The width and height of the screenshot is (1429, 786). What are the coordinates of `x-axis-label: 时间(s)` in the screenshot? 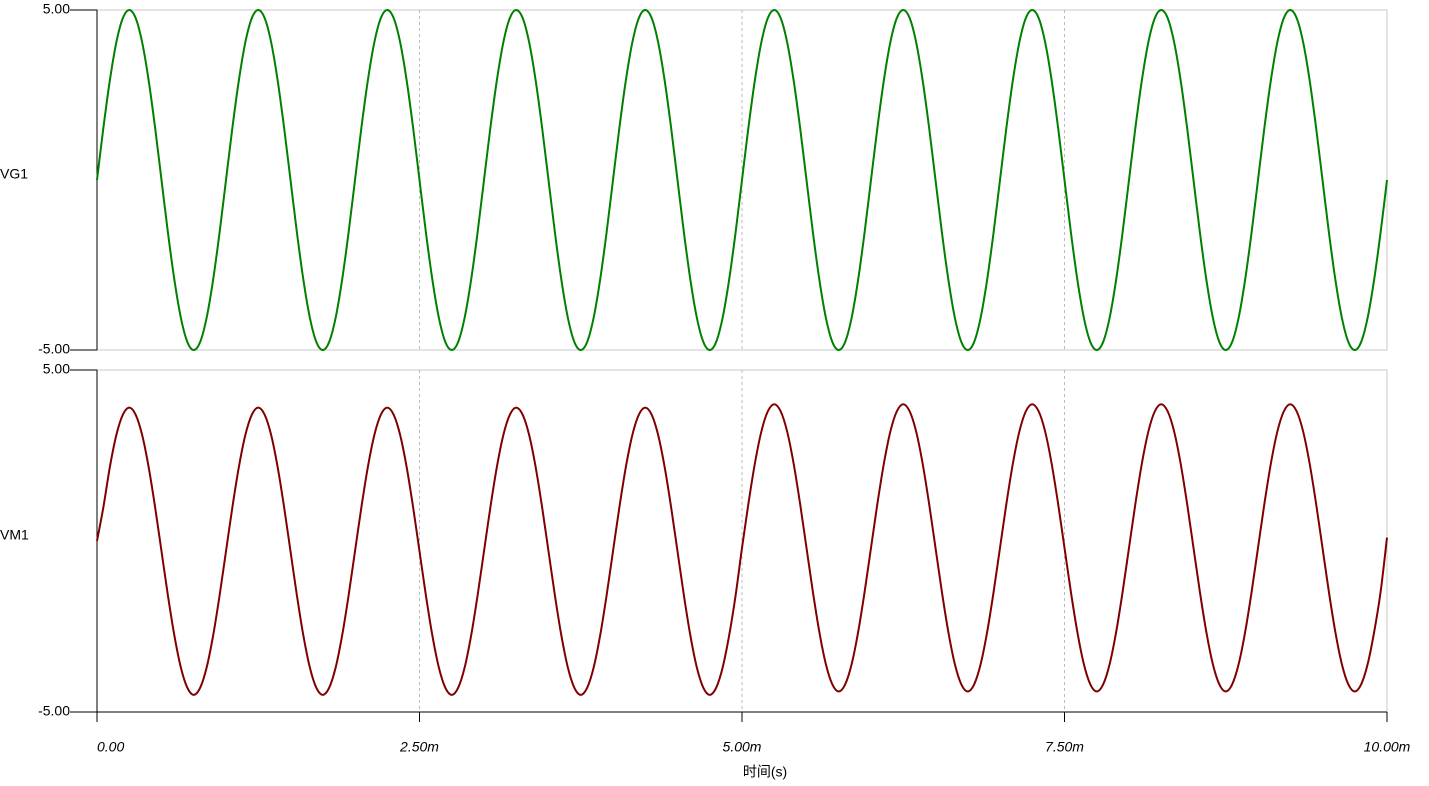 It's located at (765, 772).